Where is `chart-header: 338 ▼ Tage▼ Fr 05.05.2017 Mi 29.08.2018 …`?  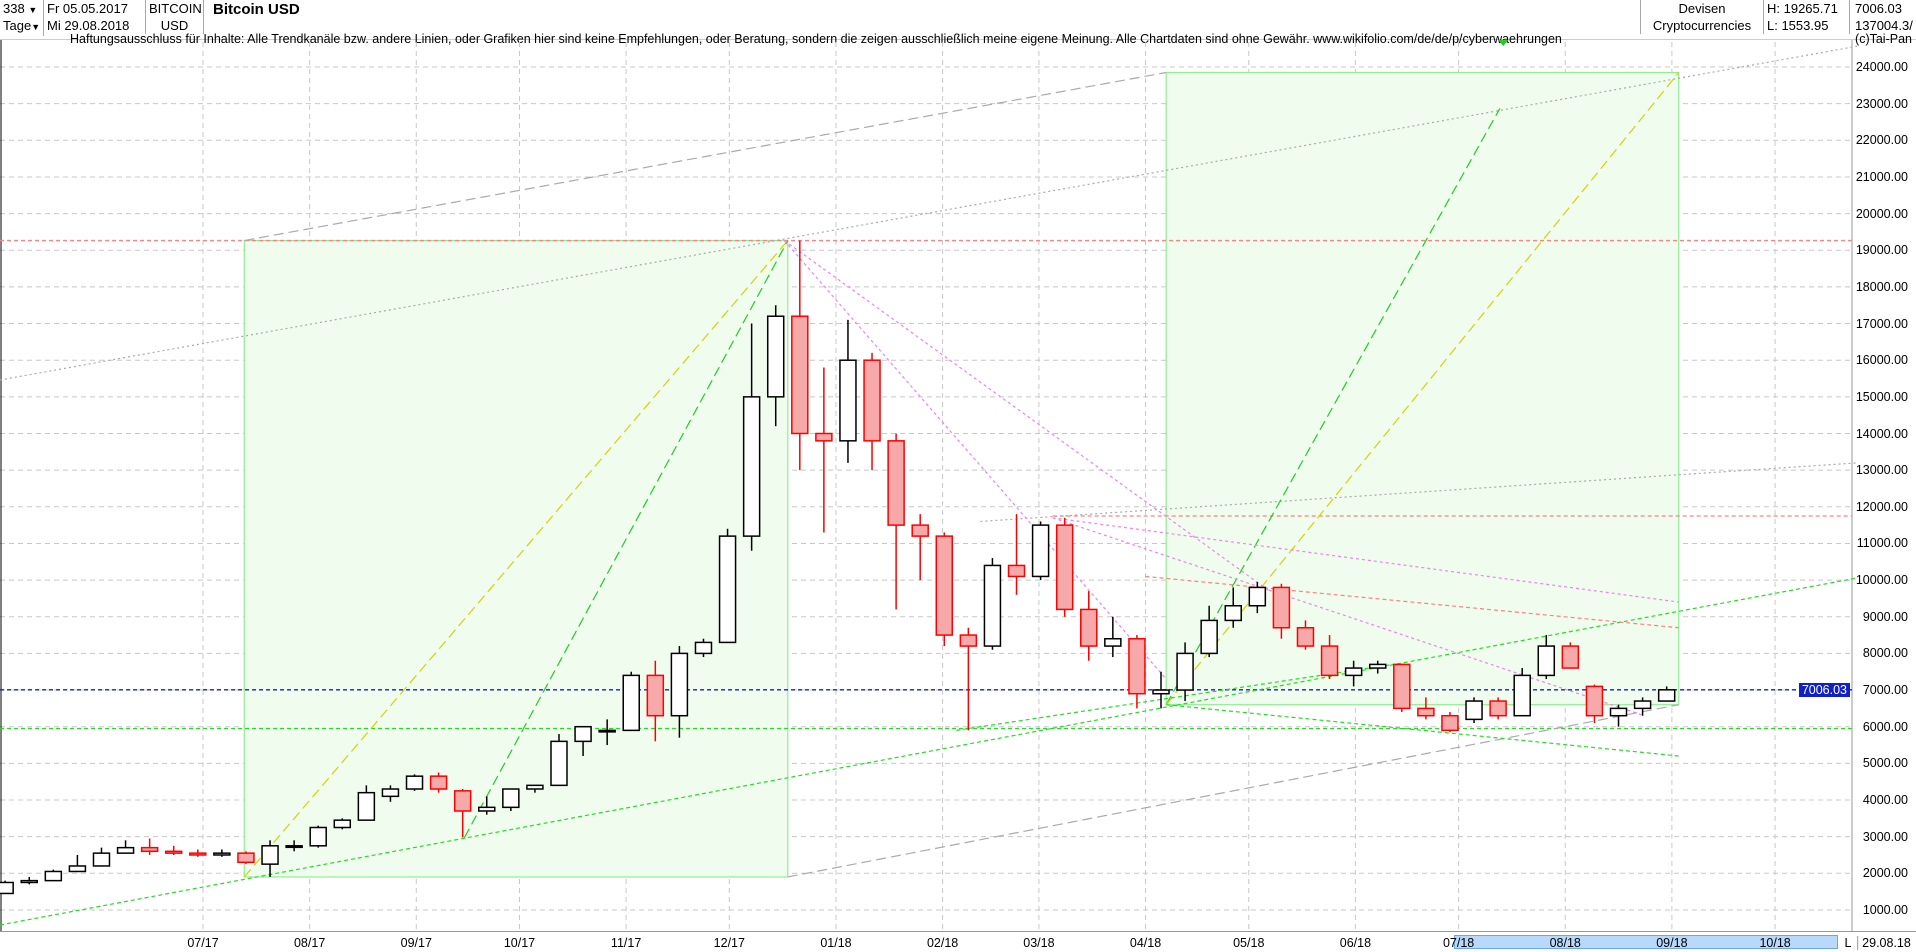 chart-header: 338 ▼ Tage▼ Fr 05.05.2017 Mi 29.08.2018 … is located at coordinates (958, 20).